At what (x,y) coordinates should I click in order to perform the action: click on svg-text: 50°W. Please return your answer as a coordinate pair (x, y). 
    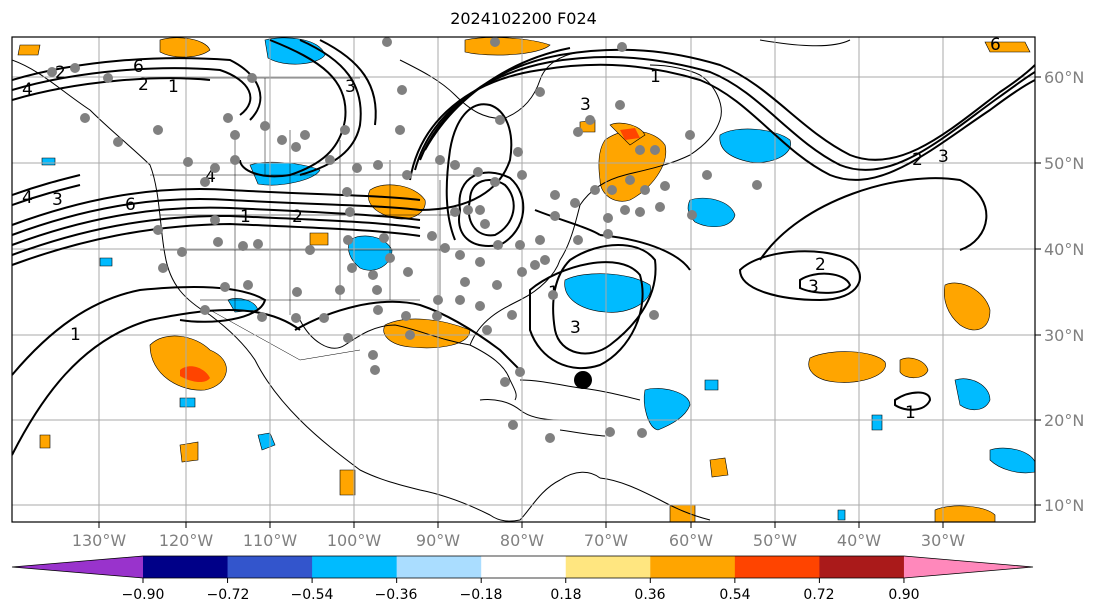
    Looking at the image, I should click on (775, 540).